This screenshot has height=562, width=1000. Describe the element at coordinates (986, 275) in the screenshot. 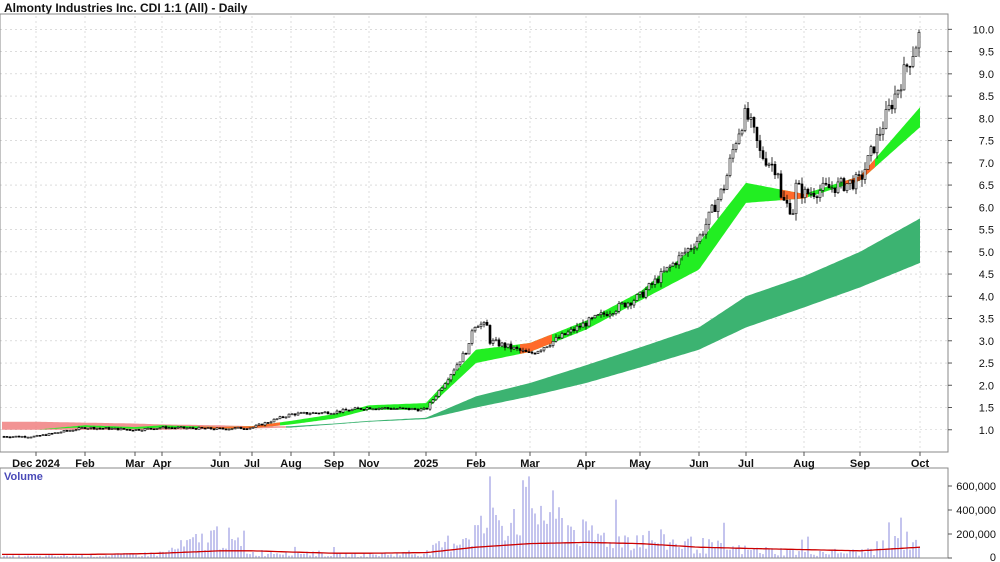

I see `price-y-tick-label: 4.5` at that location.